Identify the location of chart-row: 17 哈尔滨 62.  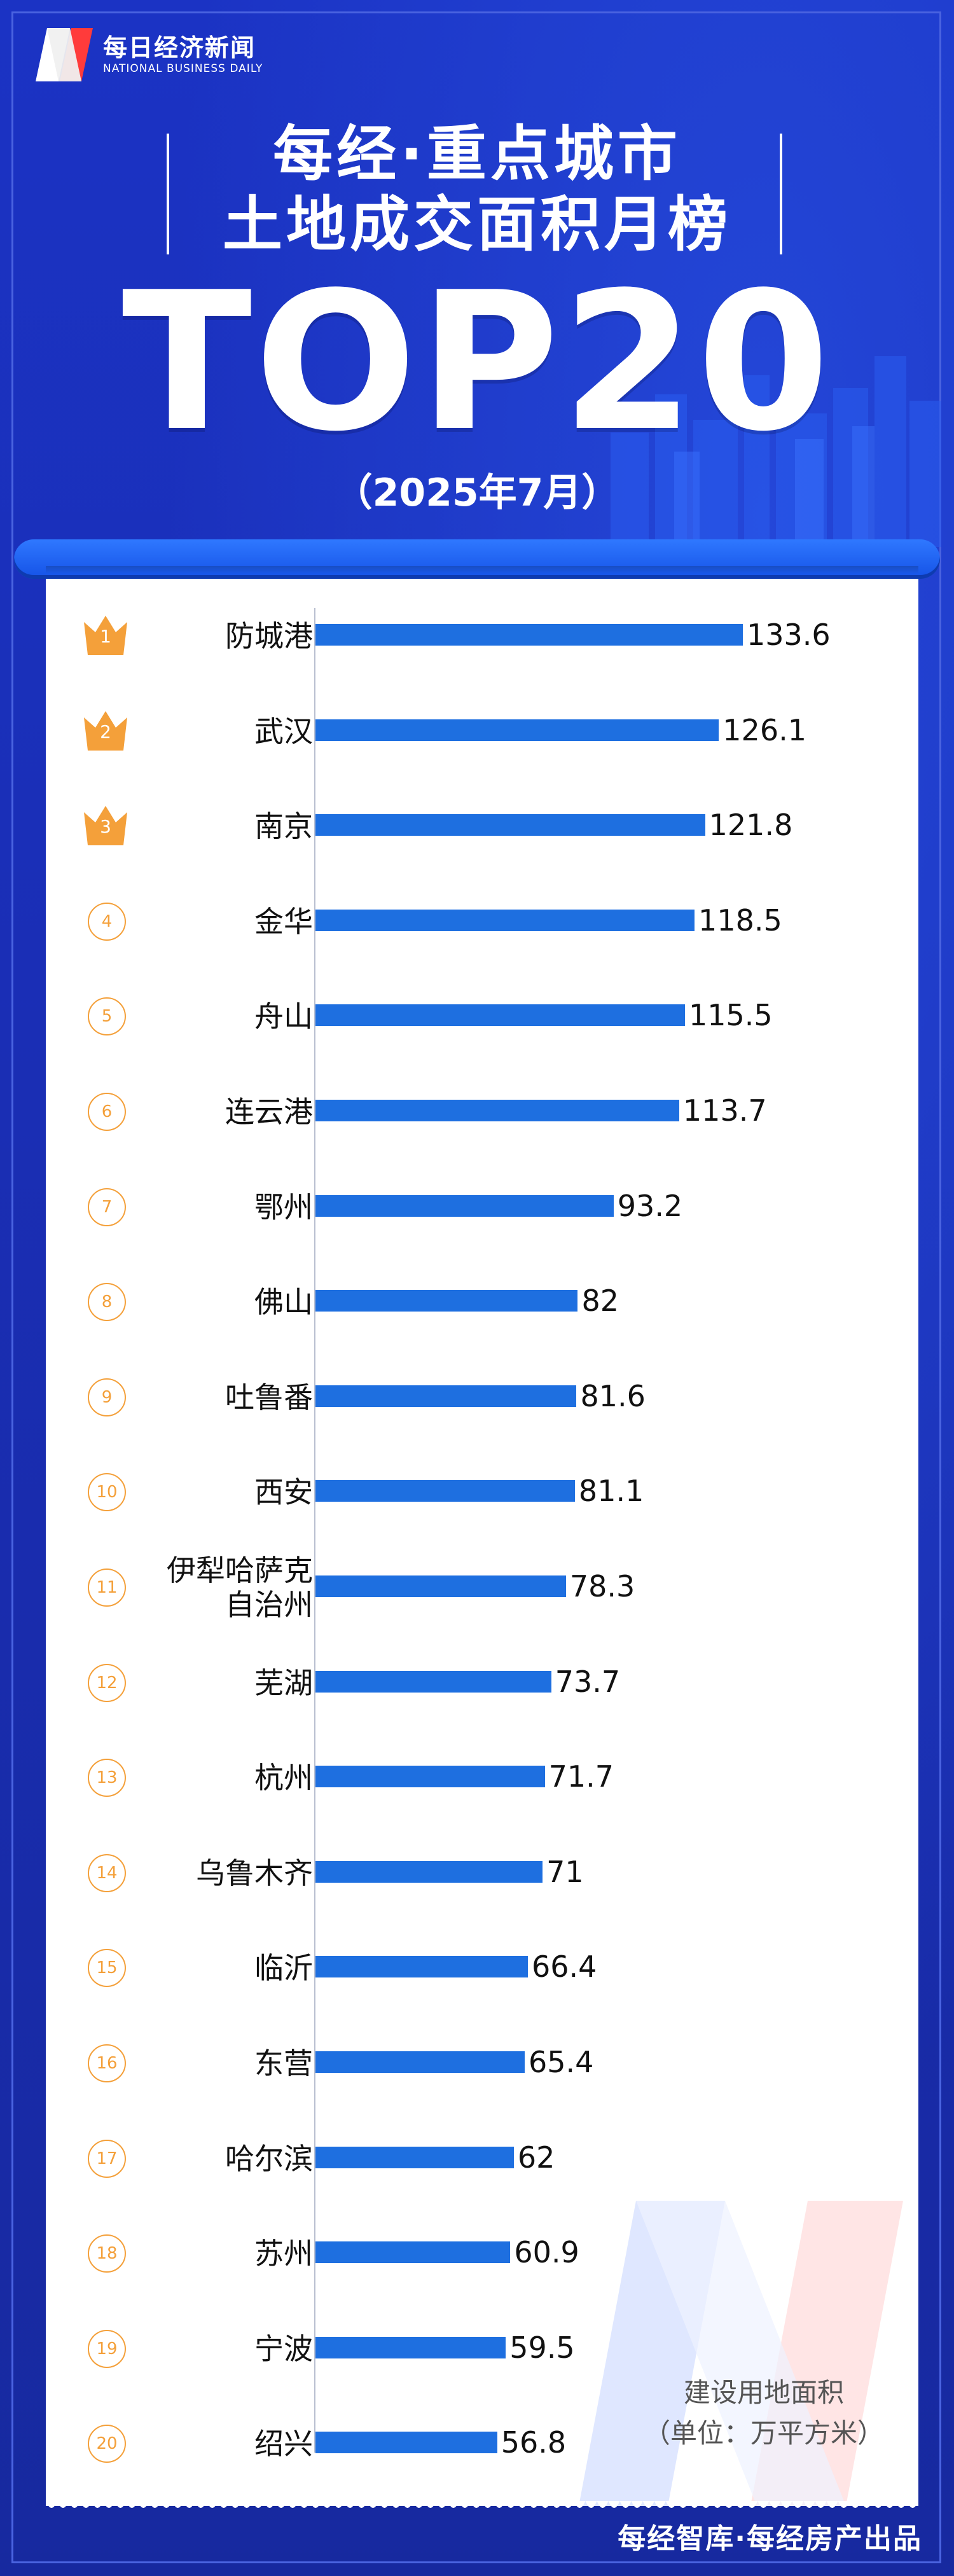
(482, 2159).